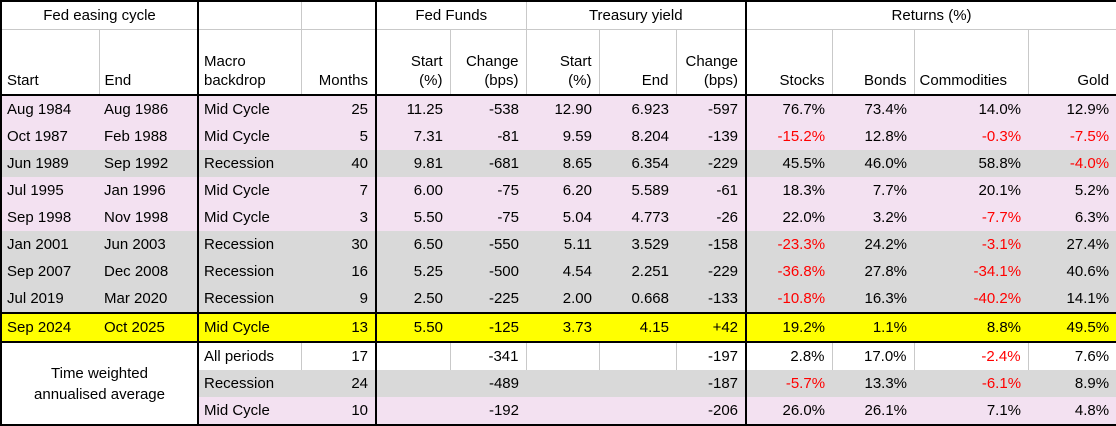  Describe the element at coordinates (886, 109) in the screenshot. I see `cell-bonds: 73.4%` at that location.